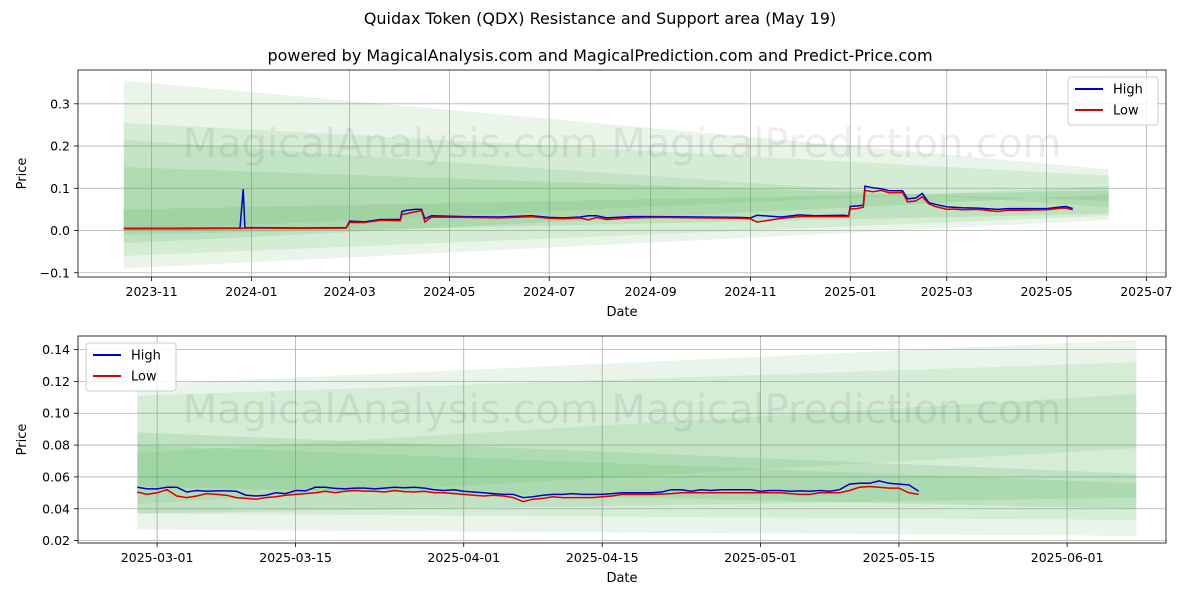 The width and height of the screenshot is (1200, 600). What do you see at coordinates (56, 349) in the screenshot?
I see `y-tick-label: 0.14` at bounding box center [56, 349].